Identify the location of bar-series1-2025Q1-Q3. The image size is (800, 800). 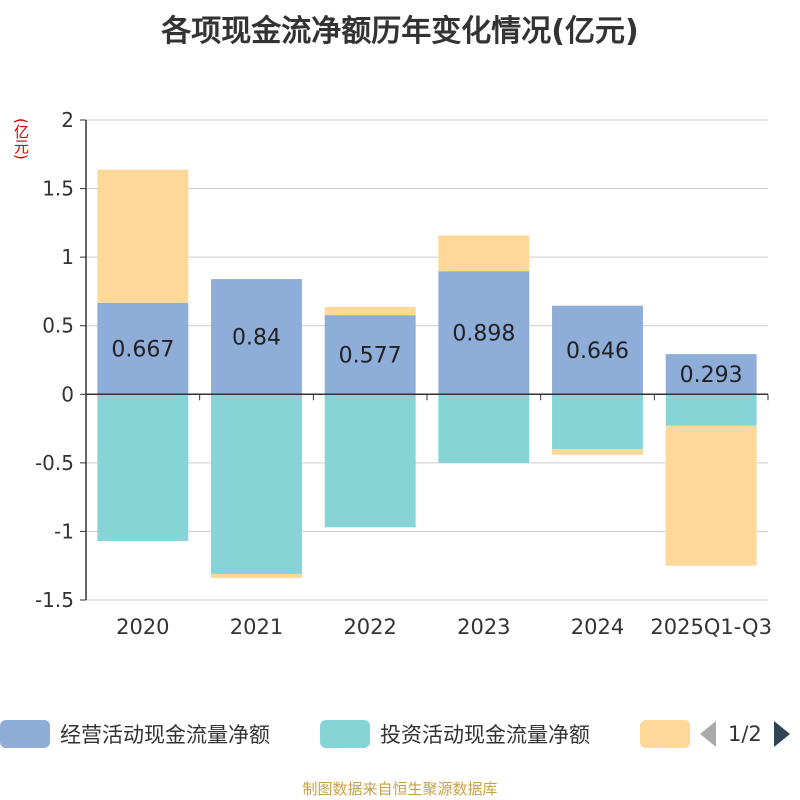
(711, 374).